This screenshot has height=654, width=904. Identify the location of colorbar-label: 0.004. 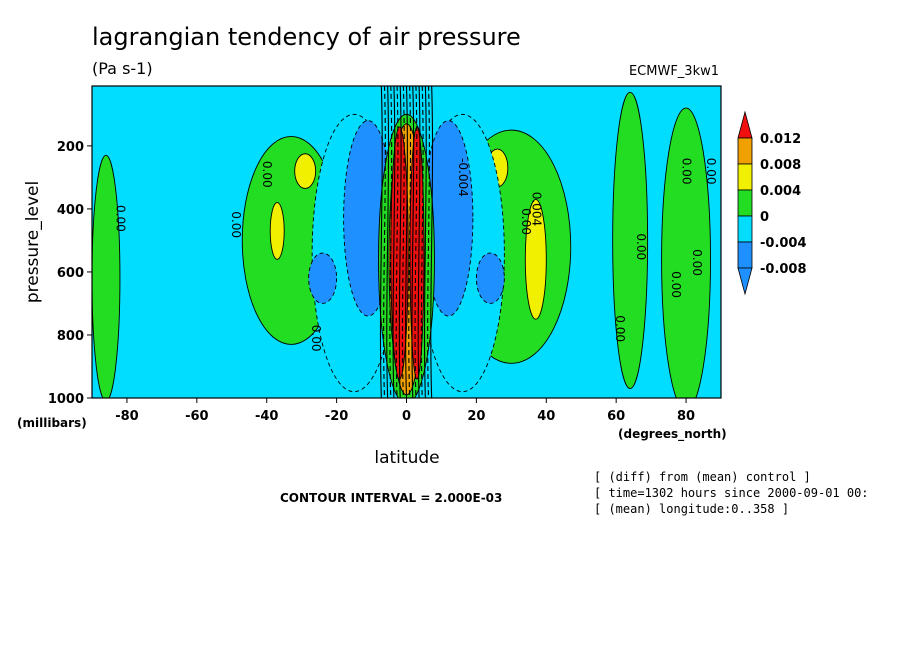
(780, 191).